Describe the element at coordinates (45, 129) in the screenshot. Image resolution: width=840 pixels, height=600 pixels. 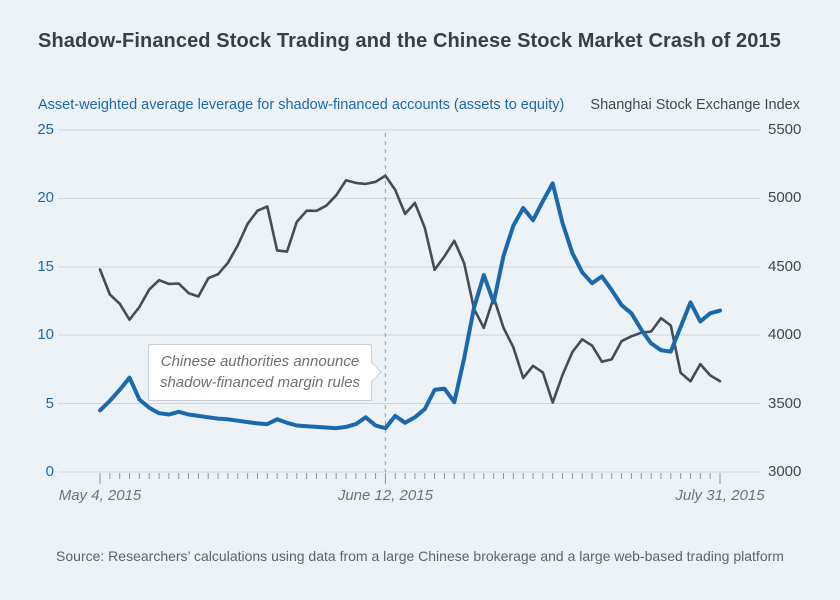
I see `left-axis-tick-label: 25` at that location.